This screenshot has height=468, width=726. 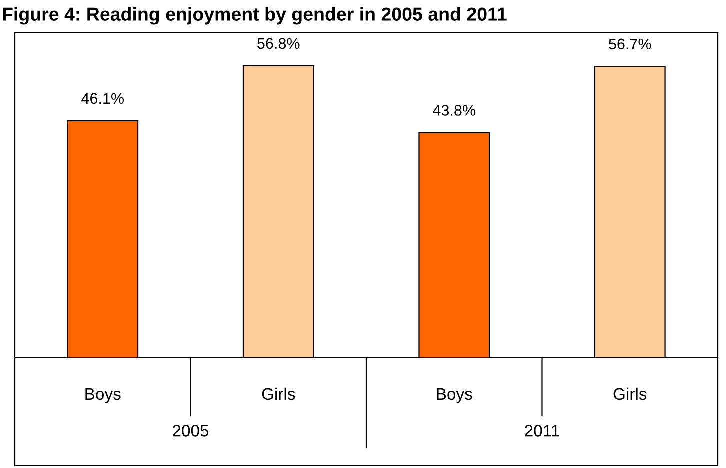 I want to click on data-label: 56.7%, so click(x=630, y=44).